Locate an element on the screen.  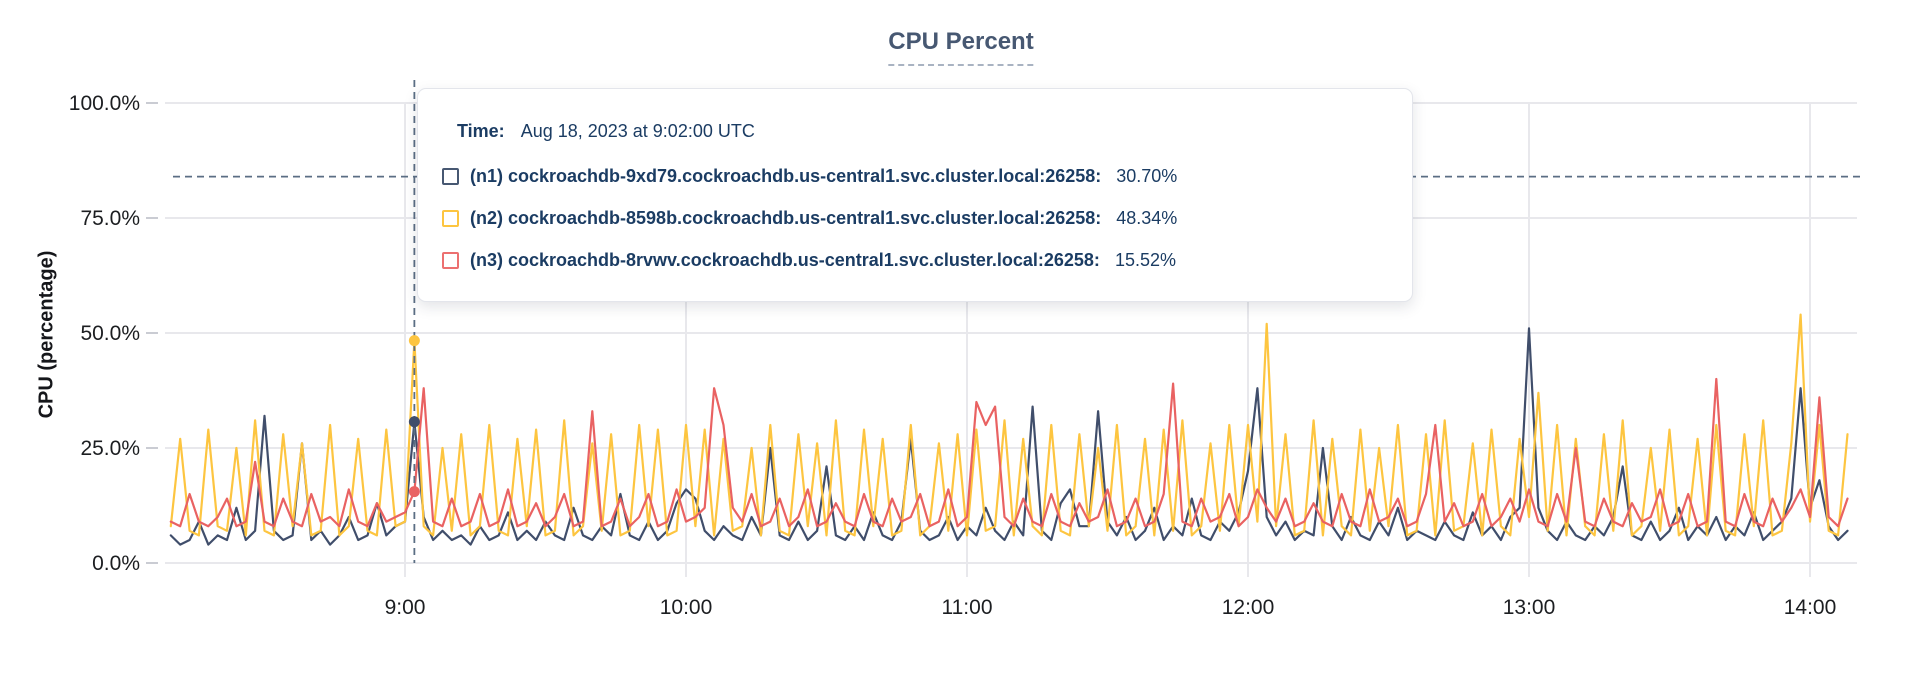
chart-title: CPU Percent is located at coordinates (961, 47).